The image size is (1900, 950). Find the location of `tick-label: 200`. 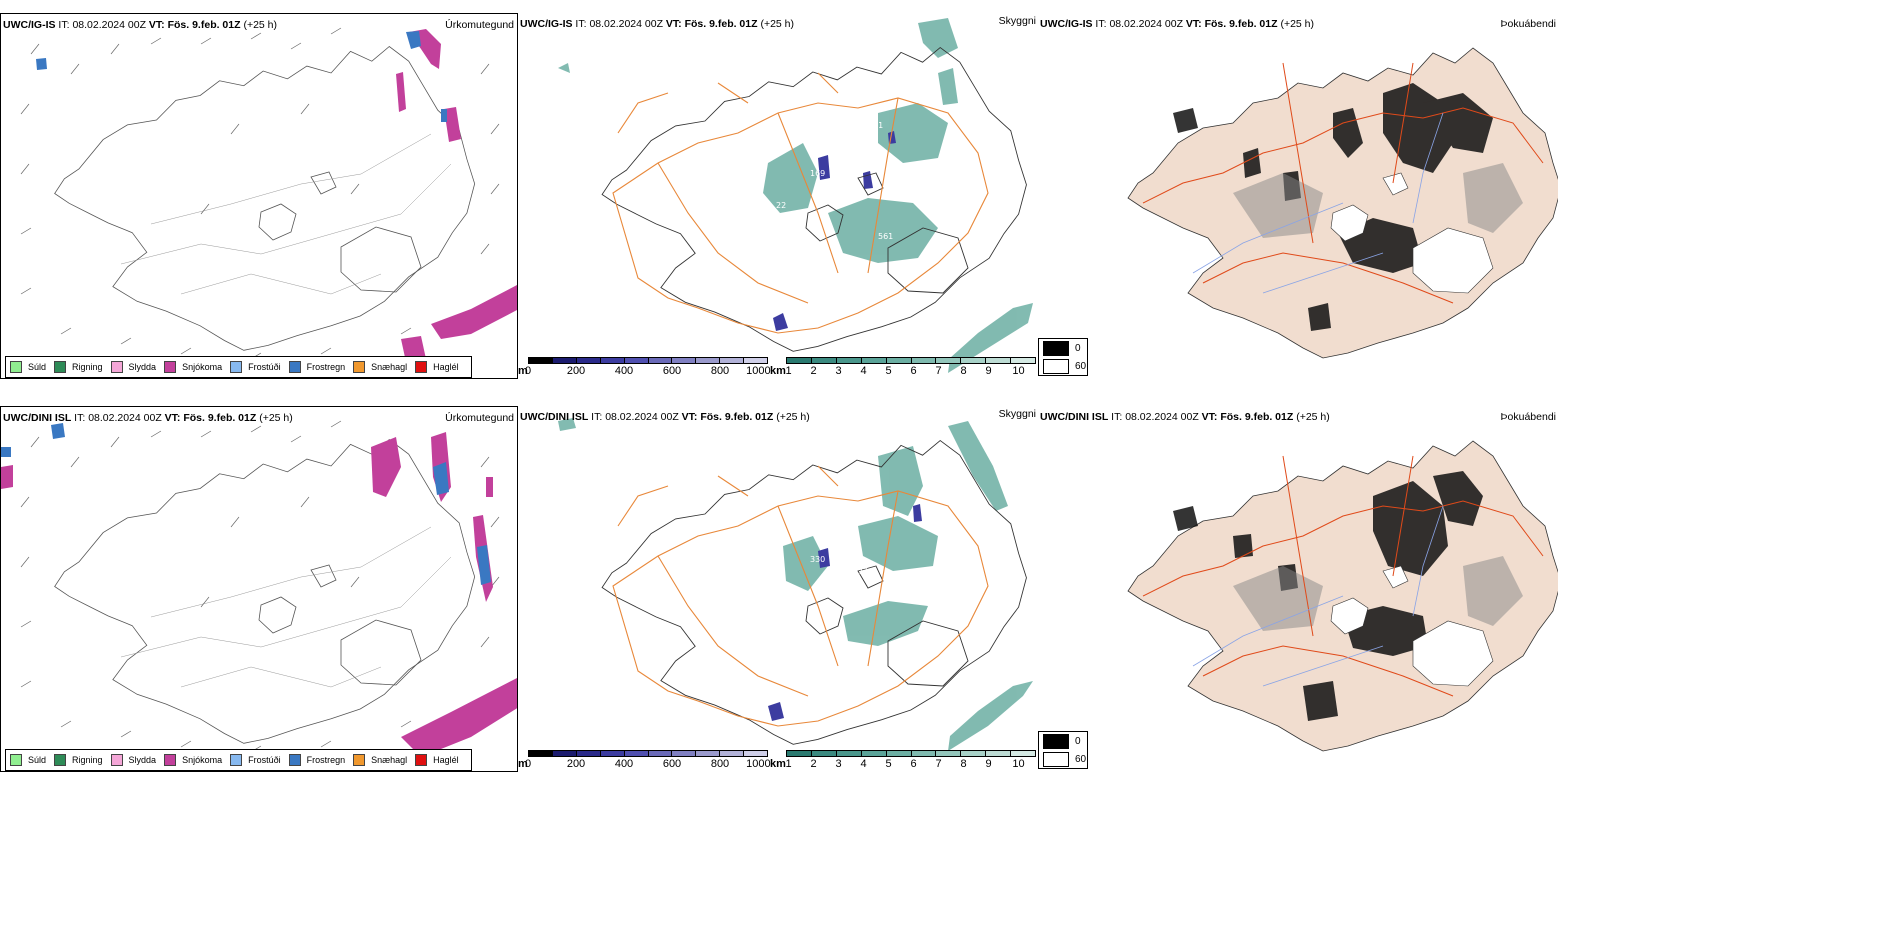

tick-label: 200 is located at coordinates (576, 371).